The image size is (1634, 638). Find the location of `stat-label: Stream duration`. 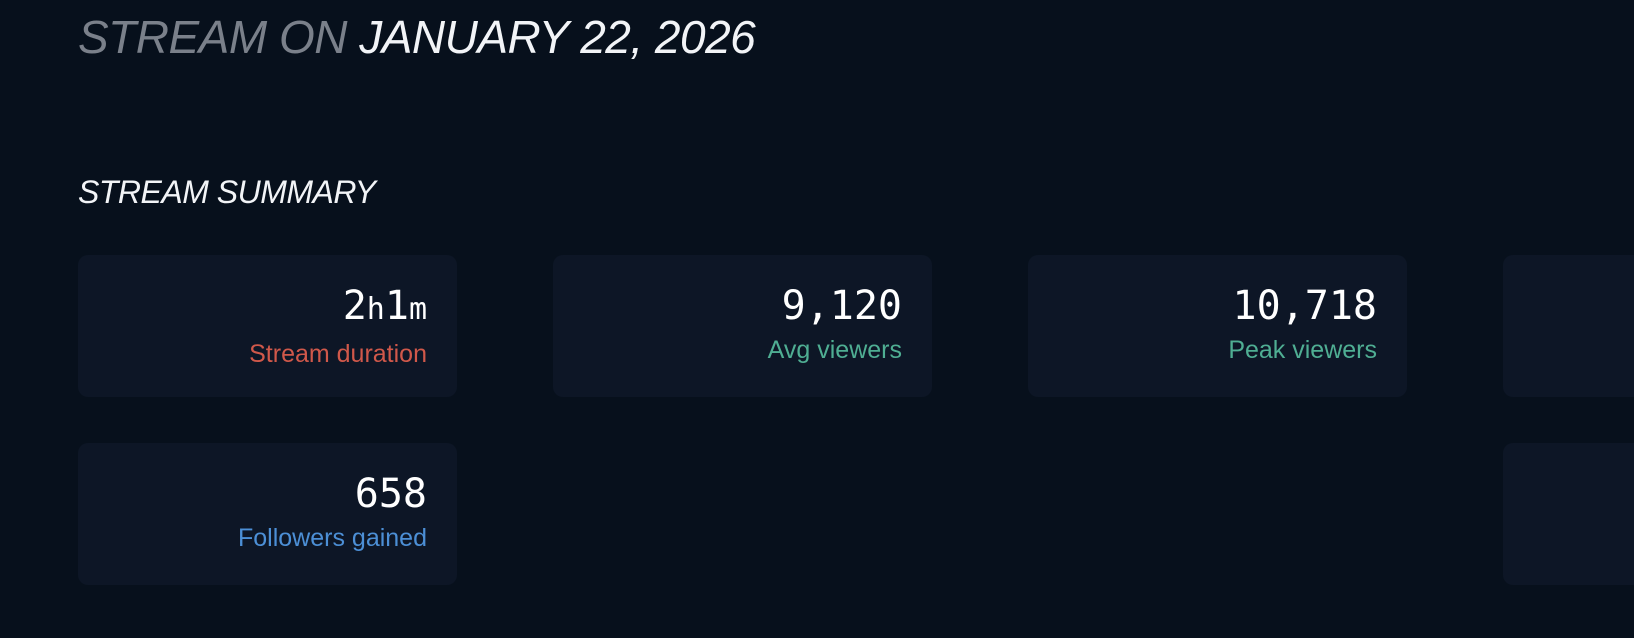

stat-label: Stream duration is located at coordinates (338, 354).